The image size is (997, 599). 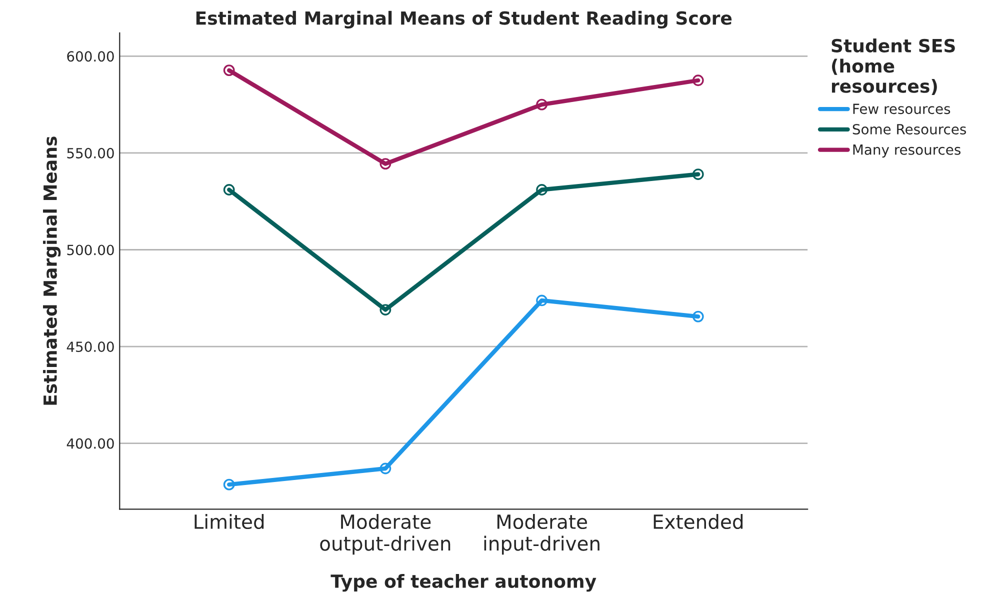 I want to click on y-tick-label: 400.00, so click(x=90, y=443).